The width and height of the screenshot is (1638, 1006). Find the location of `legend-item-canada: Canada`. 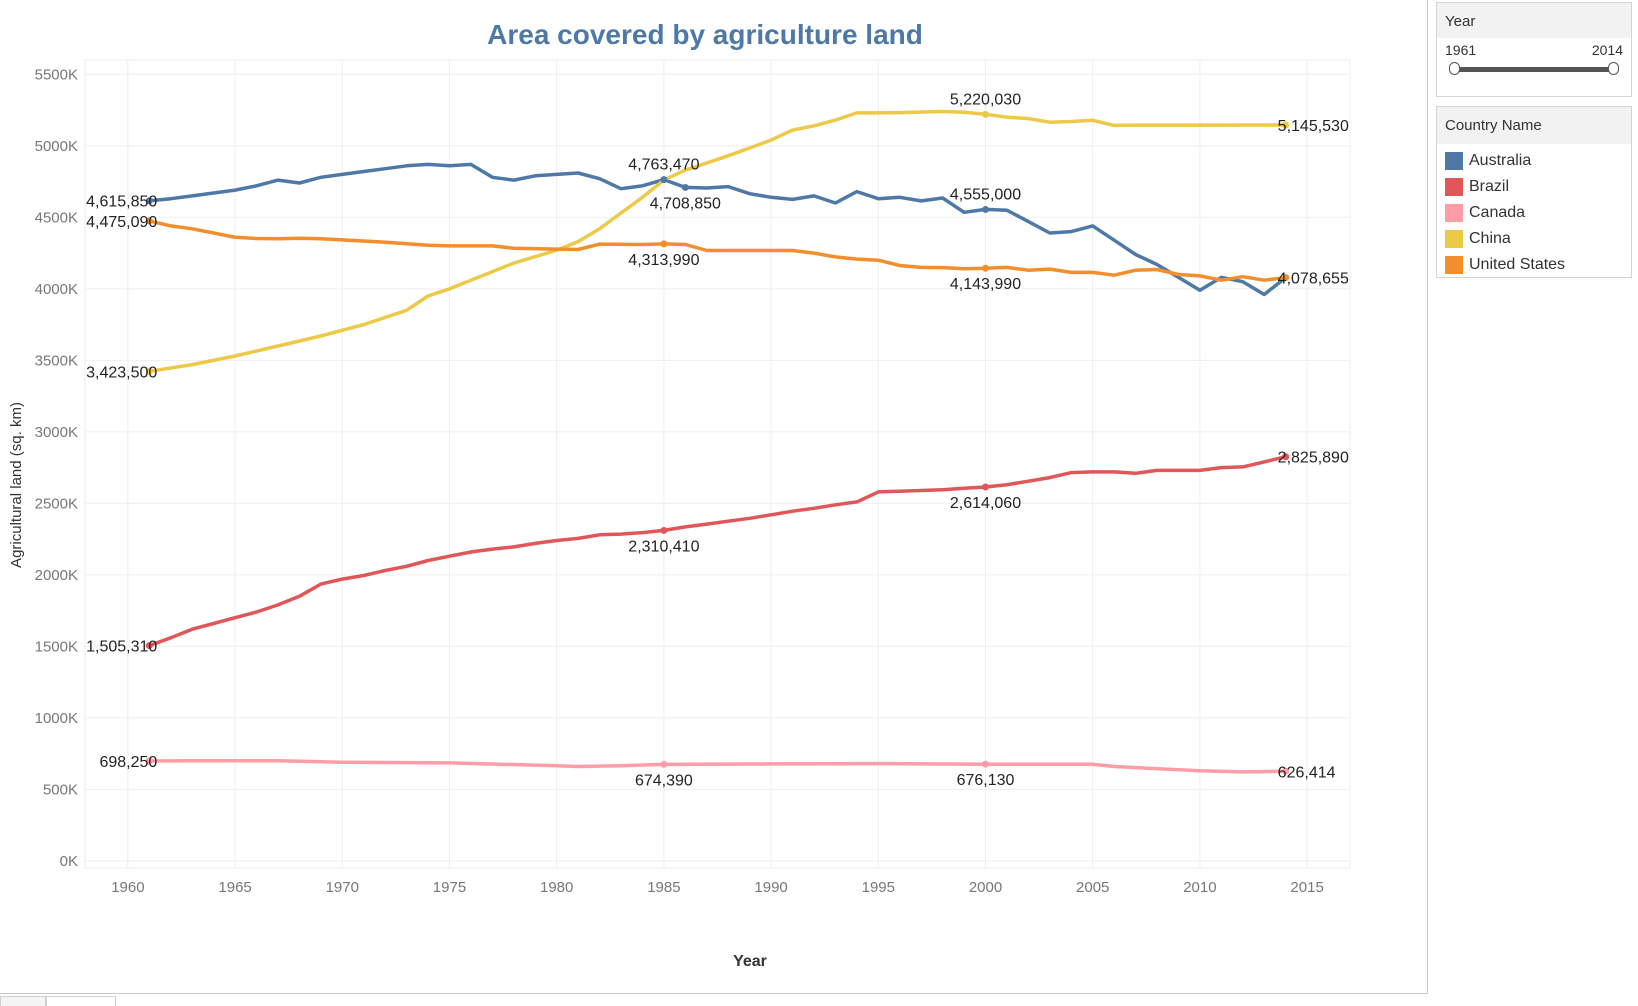

legend-item-canada: Canada is located at coordinates (1534, 213).